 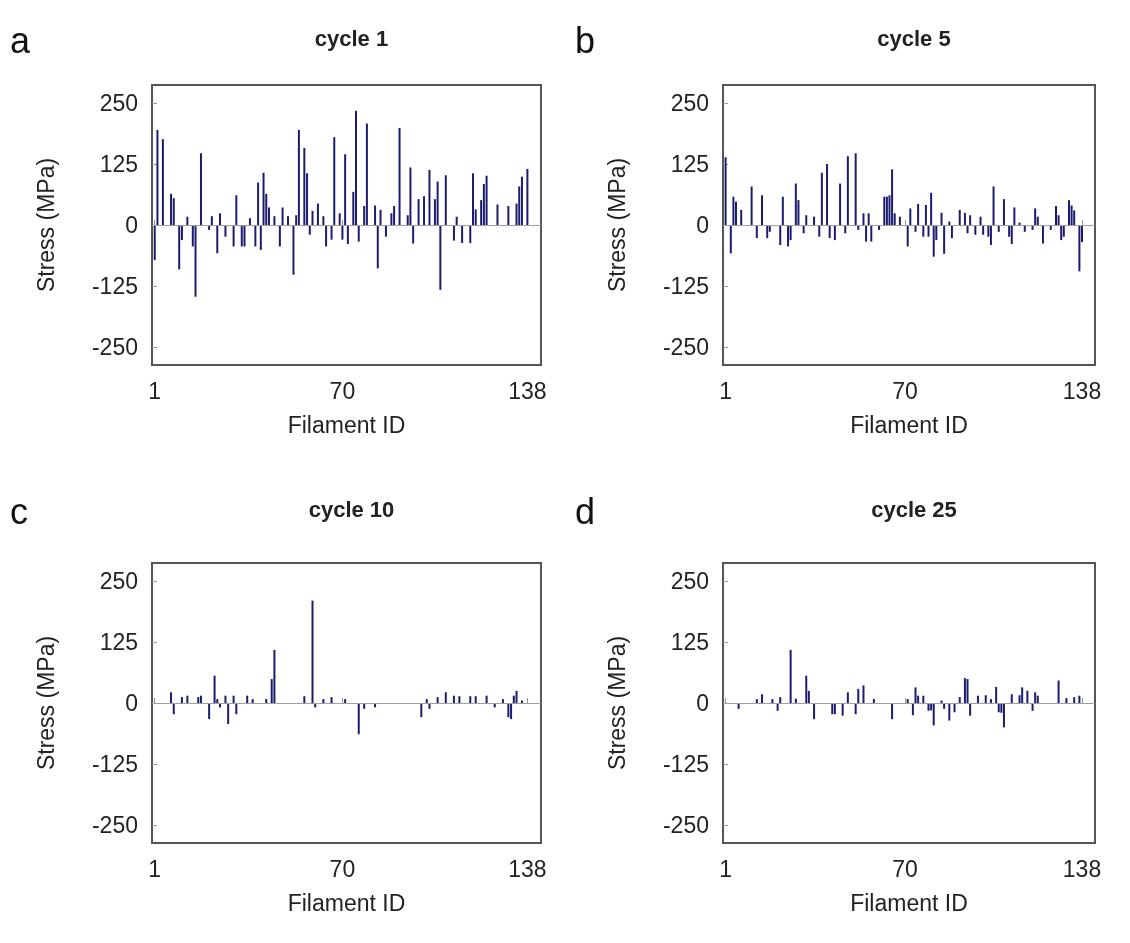 I want to click on chart-title: cycle 1, so click(x=351, y=38).